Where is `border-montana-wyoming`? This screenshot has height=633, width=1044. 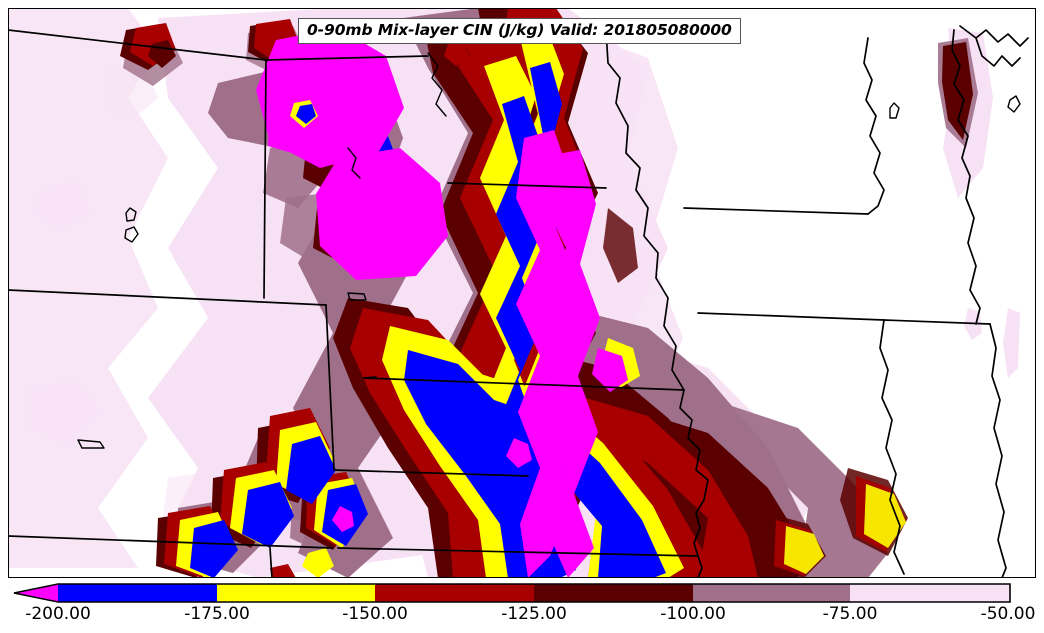
border-montana-wyoming is located at coordinates (137, 45).